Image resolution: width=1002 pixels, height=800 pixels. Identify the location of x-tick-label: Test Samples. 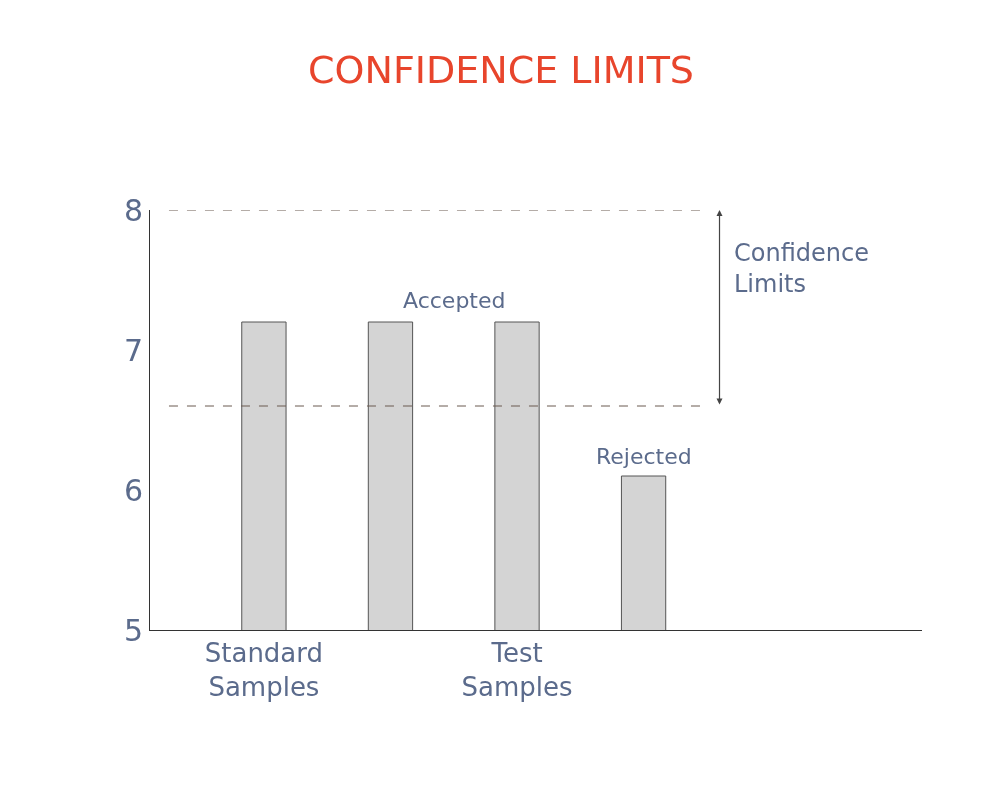
(517, 670).